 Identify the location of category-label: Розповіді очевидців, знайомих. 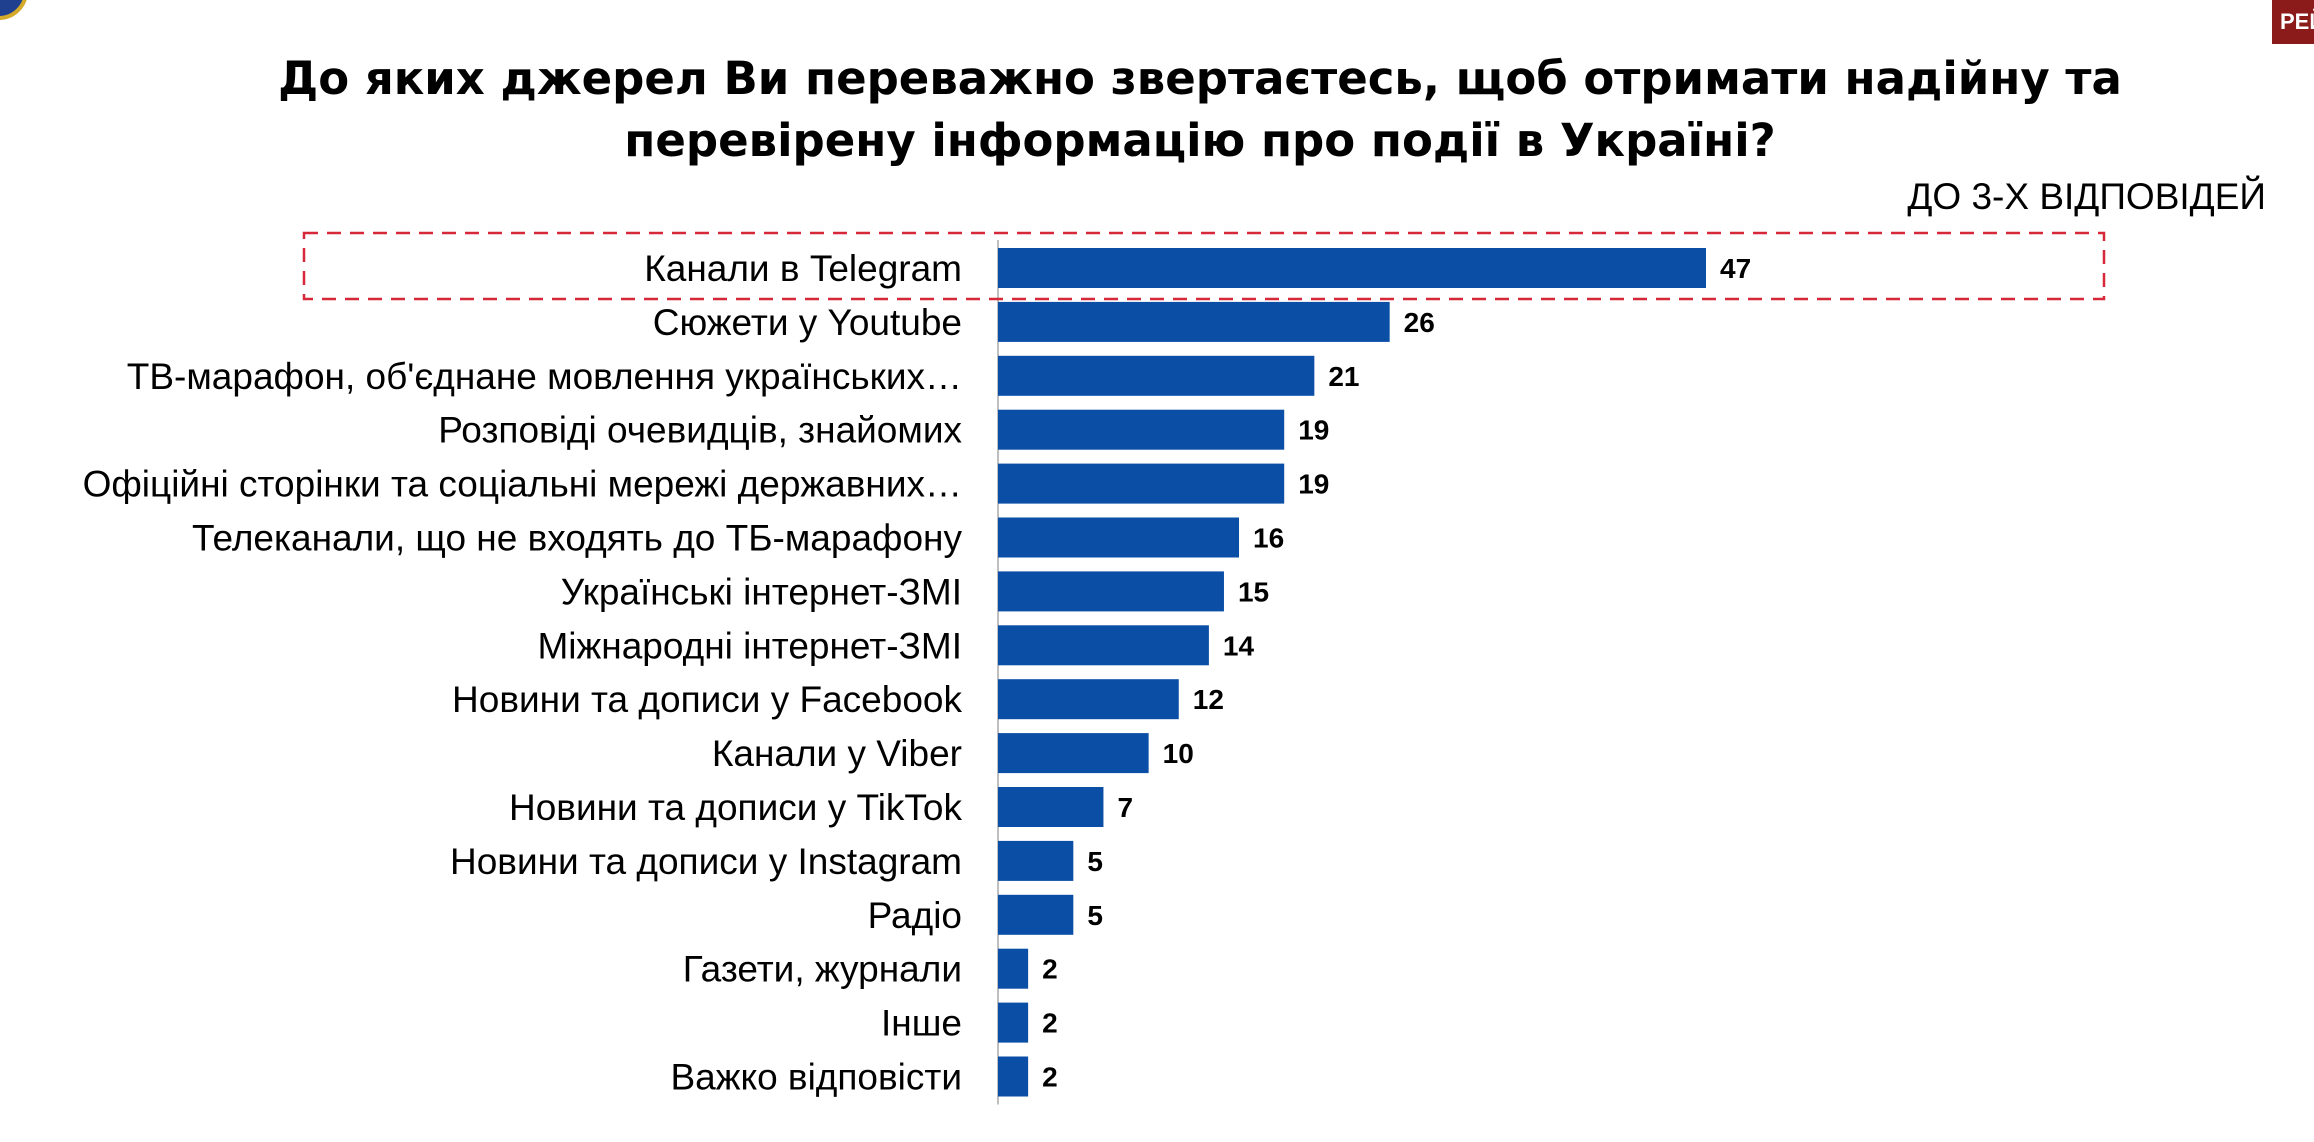
(700, 430).